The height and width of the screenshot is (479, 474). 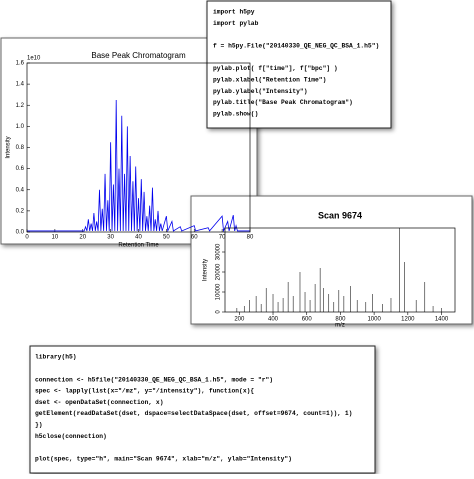 What do you see at coordinates (219, 251) in the screenshot?
I see `y-tick-label: 30000` at bounding box center [219, 251].